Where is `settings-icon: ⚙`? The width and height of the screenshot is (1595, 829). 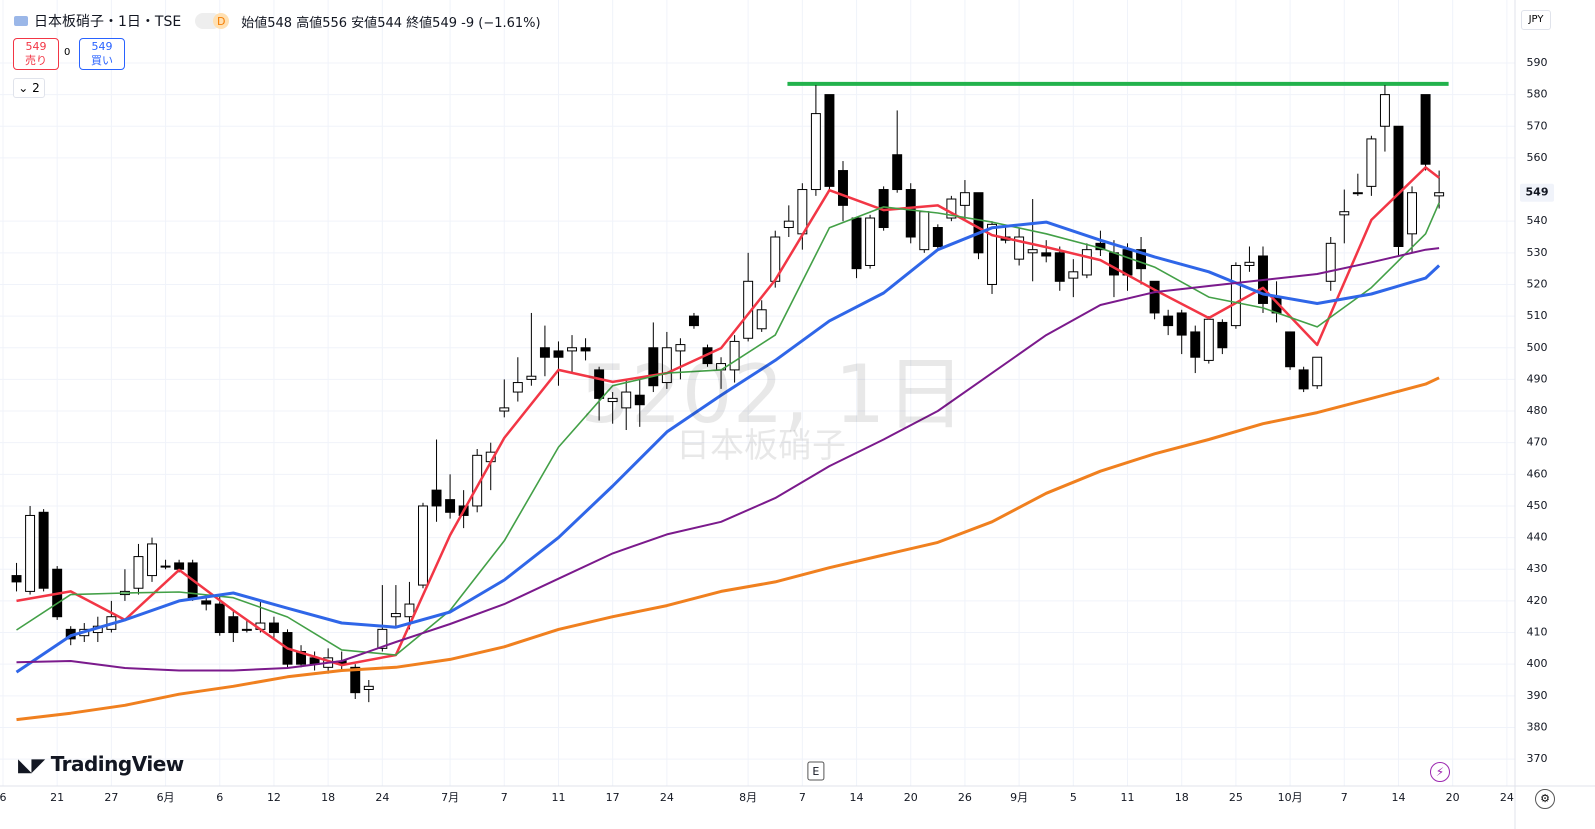 settings-icon: ⚙ is located at coordinates (1545, 799).